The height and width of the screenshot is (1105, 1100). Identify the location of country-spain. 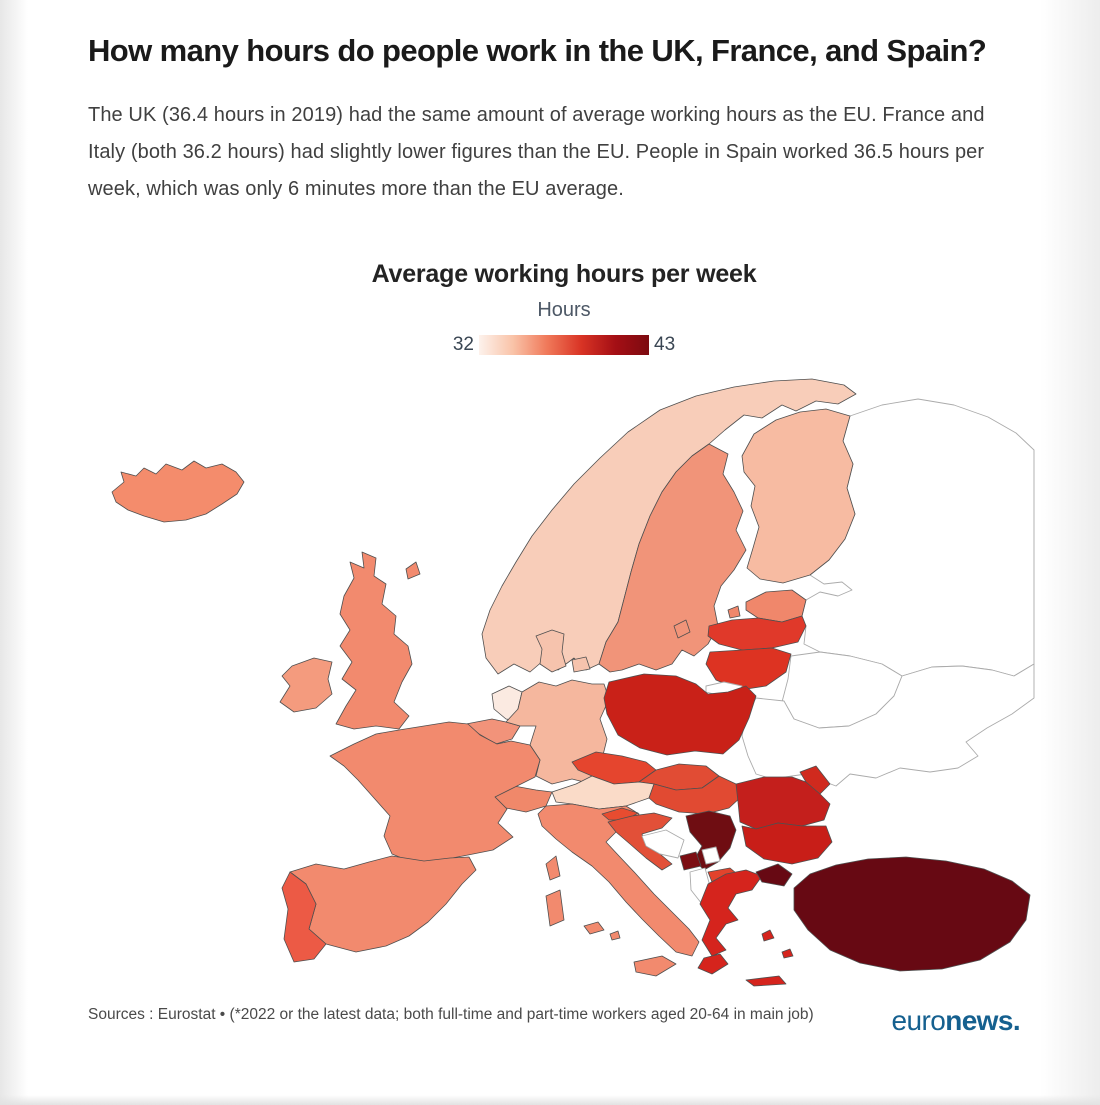
(455, 903).